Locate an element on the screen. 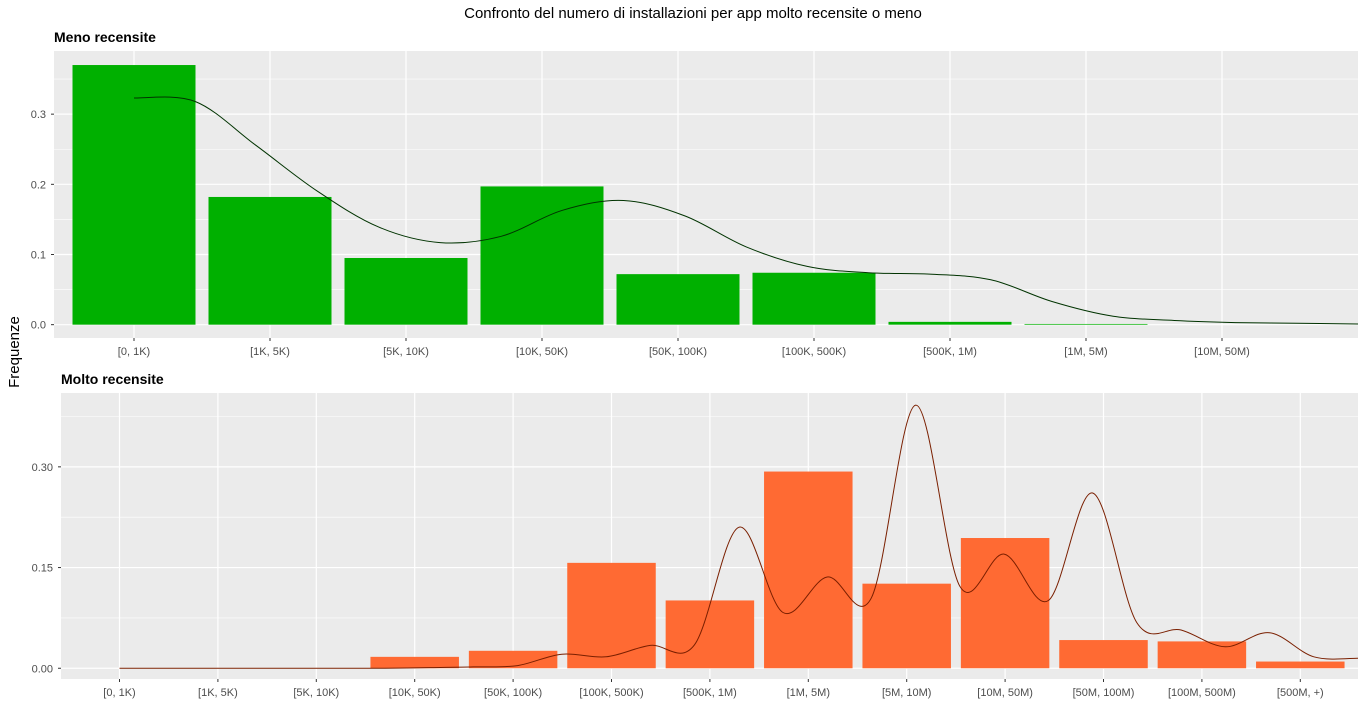 The height and width of the screenshot is (705, 1366). y-tick-label: 0.30 is located at coordinates (42, 468).